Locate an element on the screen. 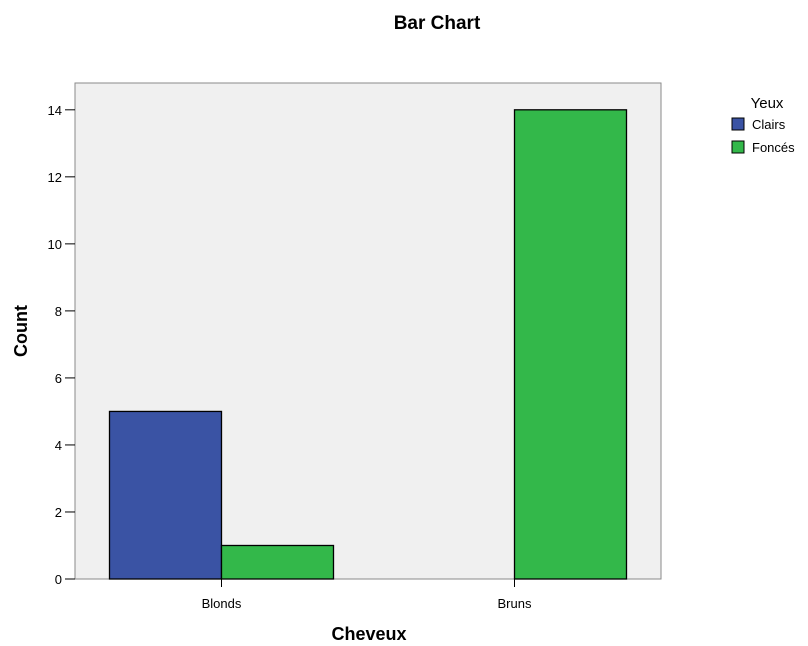 This screenshot has height=646, width=808. y-axis: 0 2 4 6 8 10 12 14 is located at coordinates (61, 345).